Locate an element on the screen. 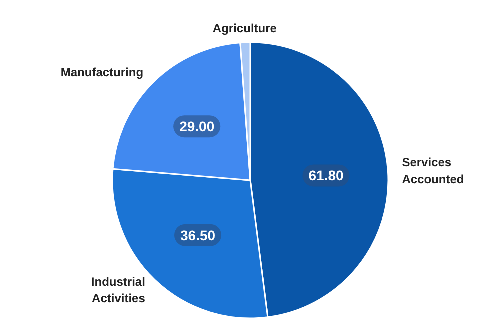 The image size is (494, 326). slice-label: Manufacturing is located at coordinates (102, 72).